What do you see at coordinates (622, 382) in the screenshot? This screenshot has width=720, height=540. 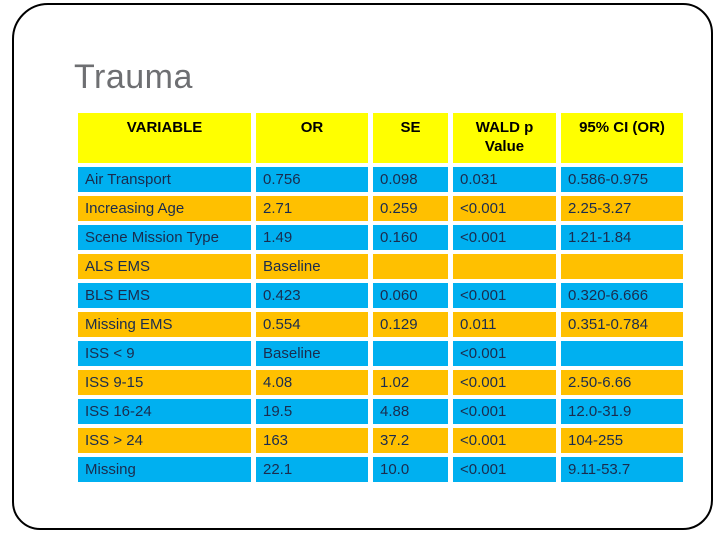 I see `cell-ci: 2.50-6.66` at bounding box center [622, 382].